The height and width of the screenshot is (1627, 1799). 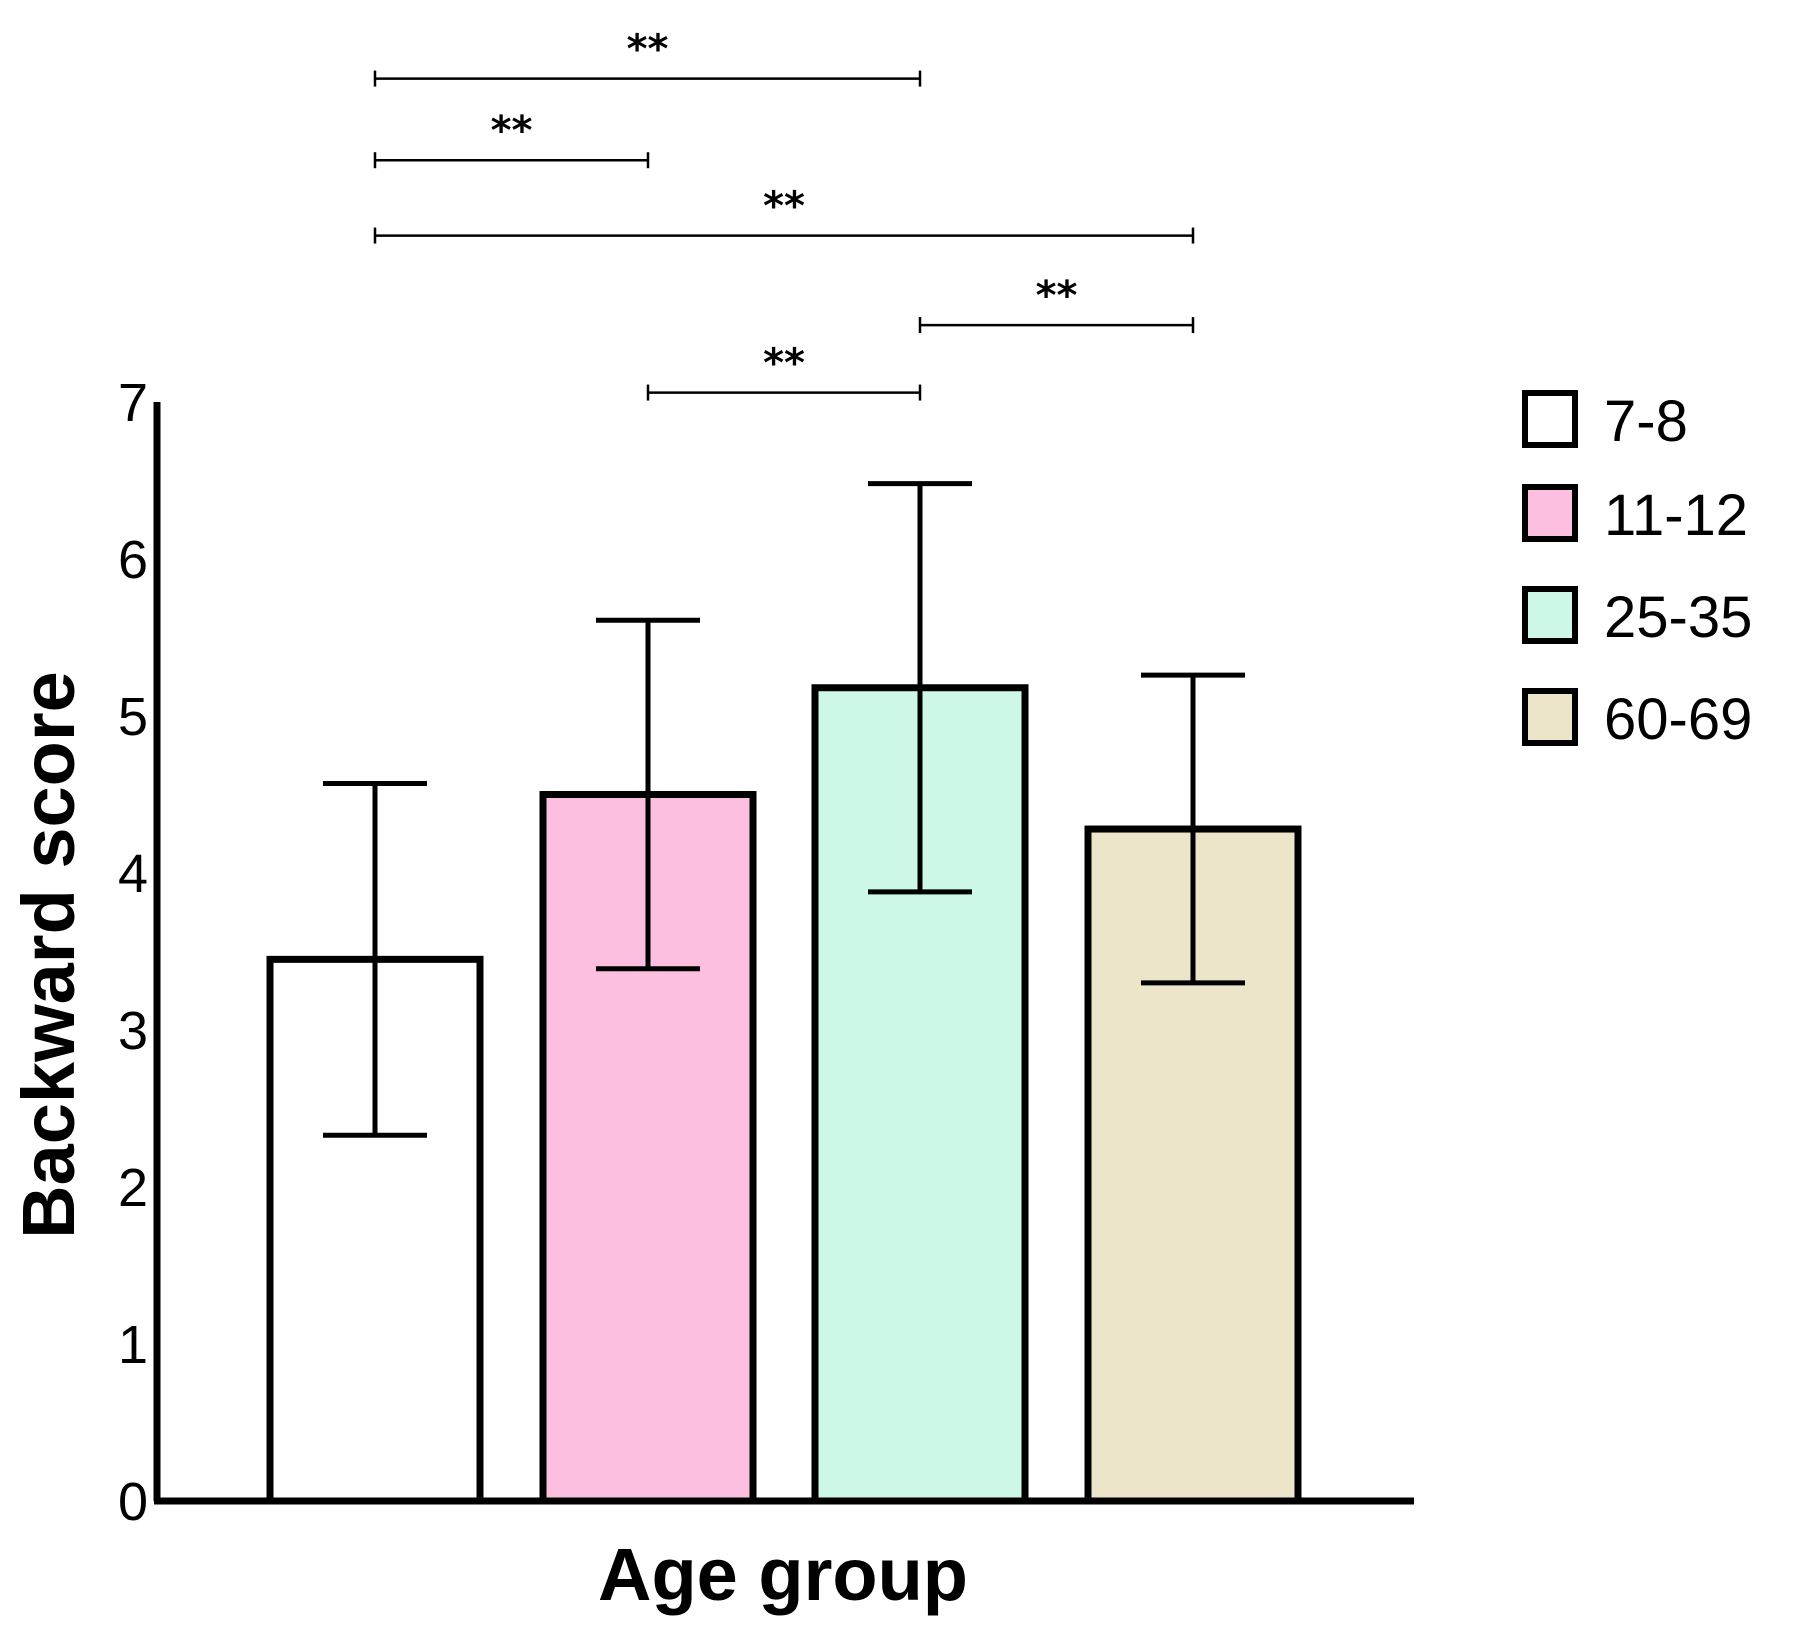 I want to click on y-tick-label: 0, so click(x=133, y=1502).